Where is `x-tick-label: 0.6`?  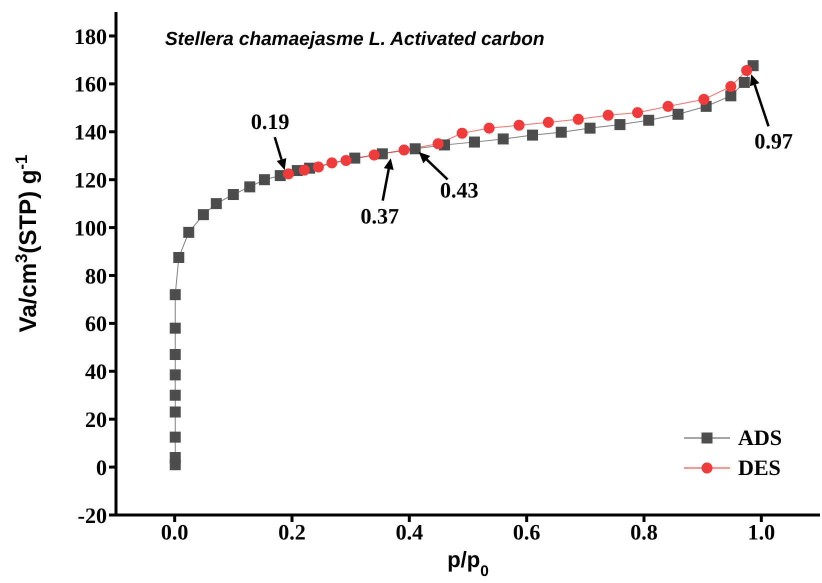
x-tick-label: 0.6 is located at coordinates (526, 532).